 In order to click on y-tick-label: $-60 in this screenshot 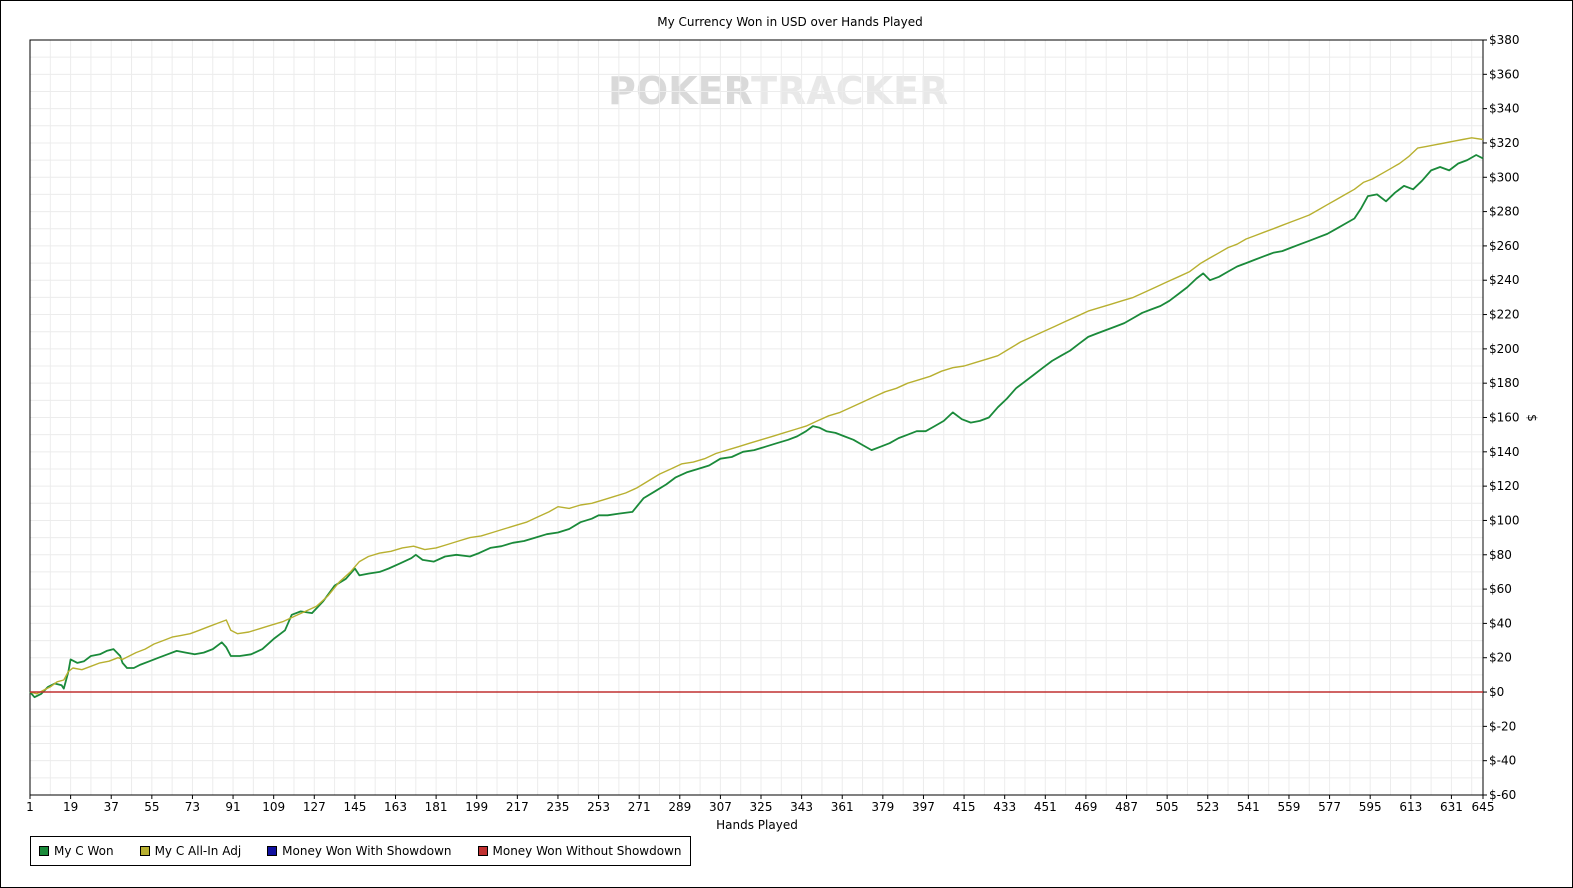, I will do `click(1502, 795)`.